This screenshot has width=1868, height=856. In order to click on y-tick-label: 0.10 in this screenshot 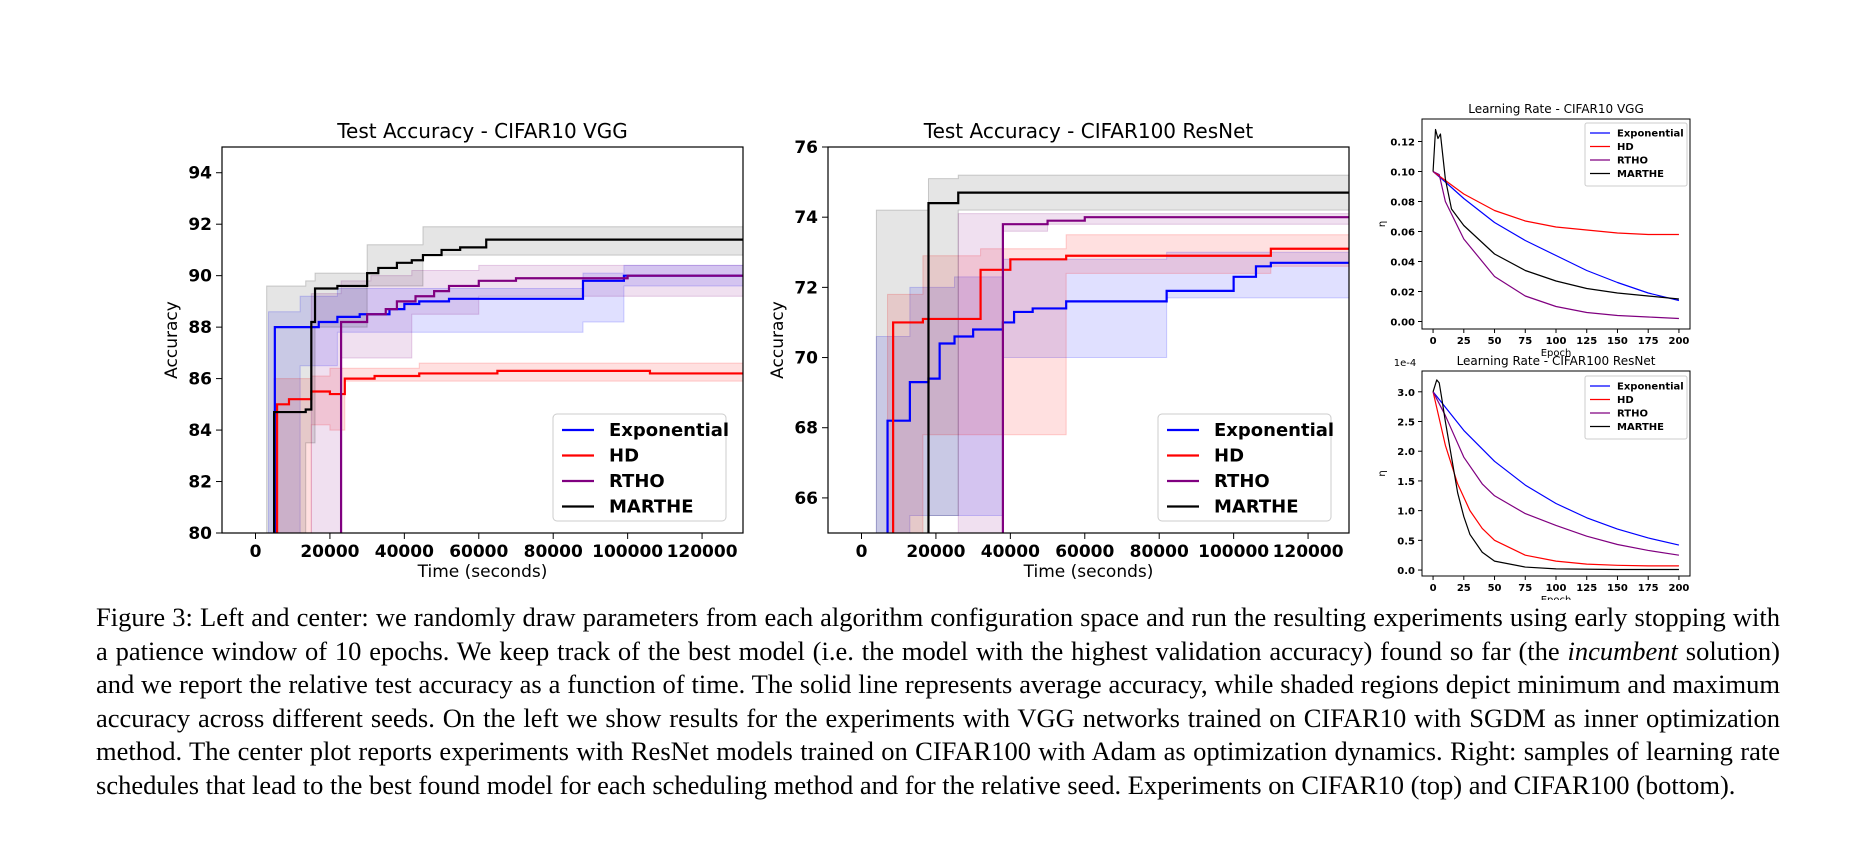, I will do `click(1402, 173)`.